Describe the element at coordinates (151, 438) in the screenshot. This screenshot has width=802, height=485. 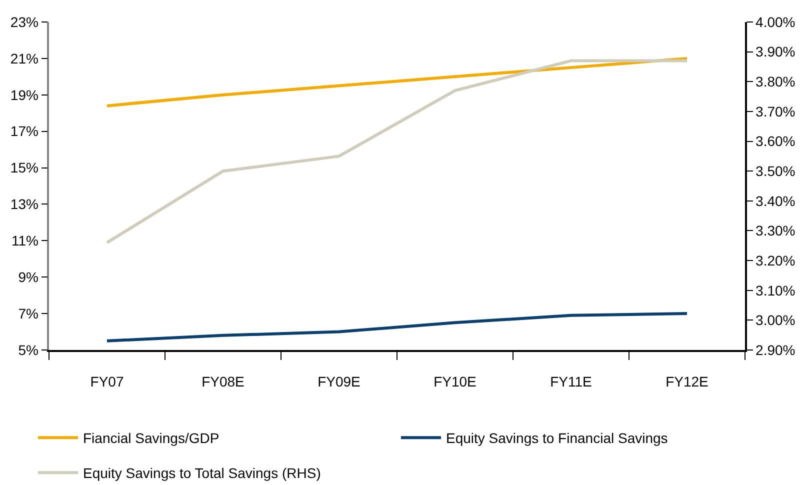
I see `legend-label: Fiancial Savings/GDP` at that location.